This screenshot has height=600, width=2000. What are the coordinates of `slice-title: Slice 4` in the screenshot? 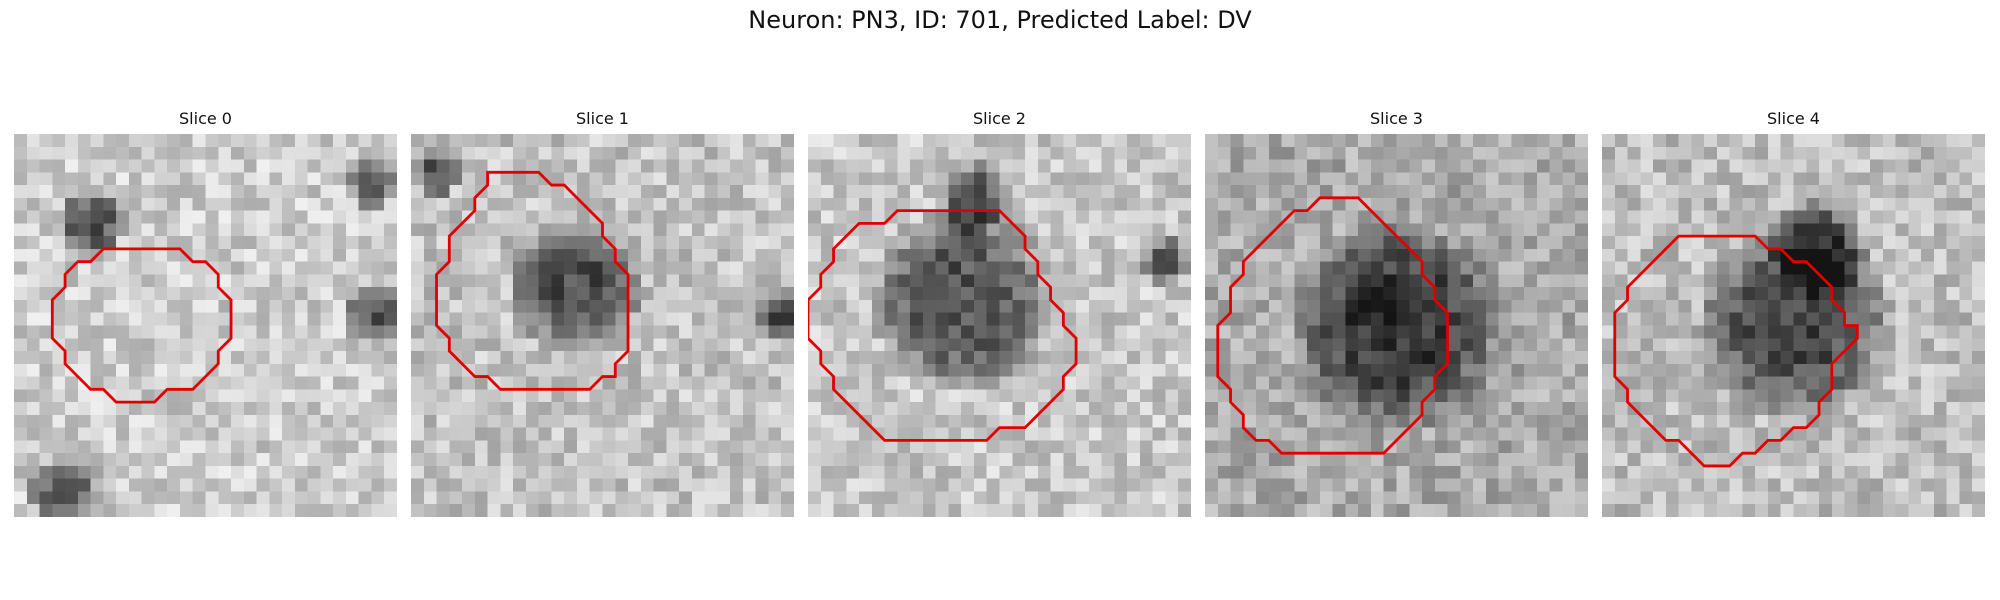 It's located at (1793, 118).